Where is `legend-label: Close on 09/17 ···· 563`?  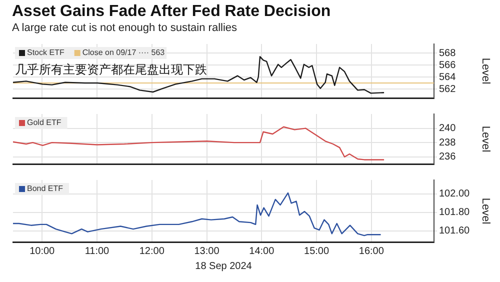 legend-label: Close on 09/17 ···· 563 is located at coordinates (124, 53).